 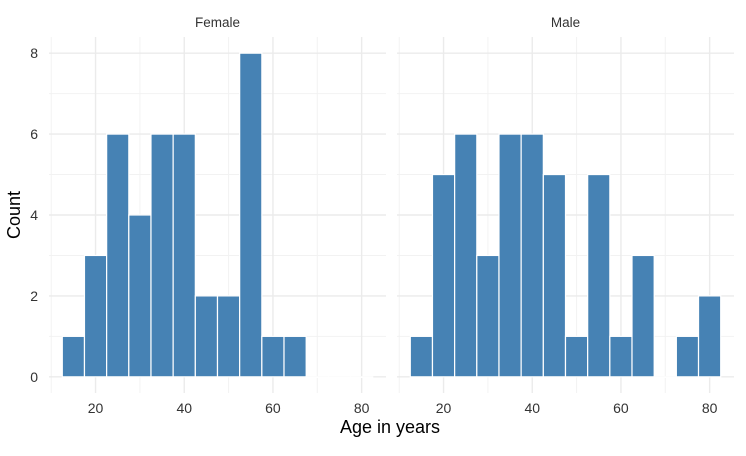 I want to click on y-axis-title: Count, so click(x=14, y=215).